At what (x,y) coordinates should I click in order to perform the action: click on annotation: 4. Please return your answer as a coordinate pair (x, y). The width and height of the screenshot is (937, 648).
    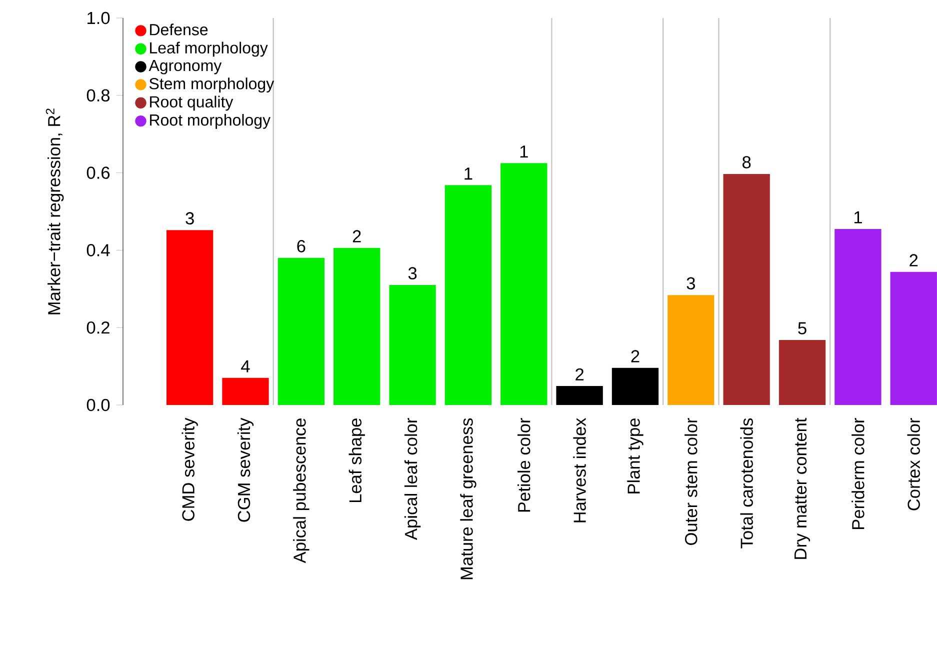
    Looking at the image, I should click on (245, 366).